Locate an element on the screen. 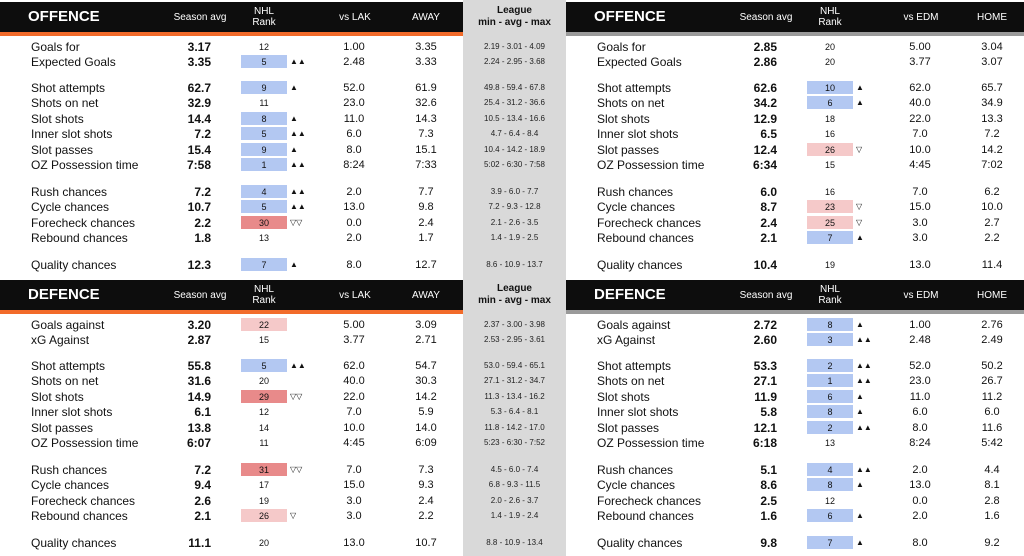 The image size is (1024, 556). stat-row: Shot attempts 62.6 10 ▲ 62.0 65.7 is located at coordinates (795, 87).